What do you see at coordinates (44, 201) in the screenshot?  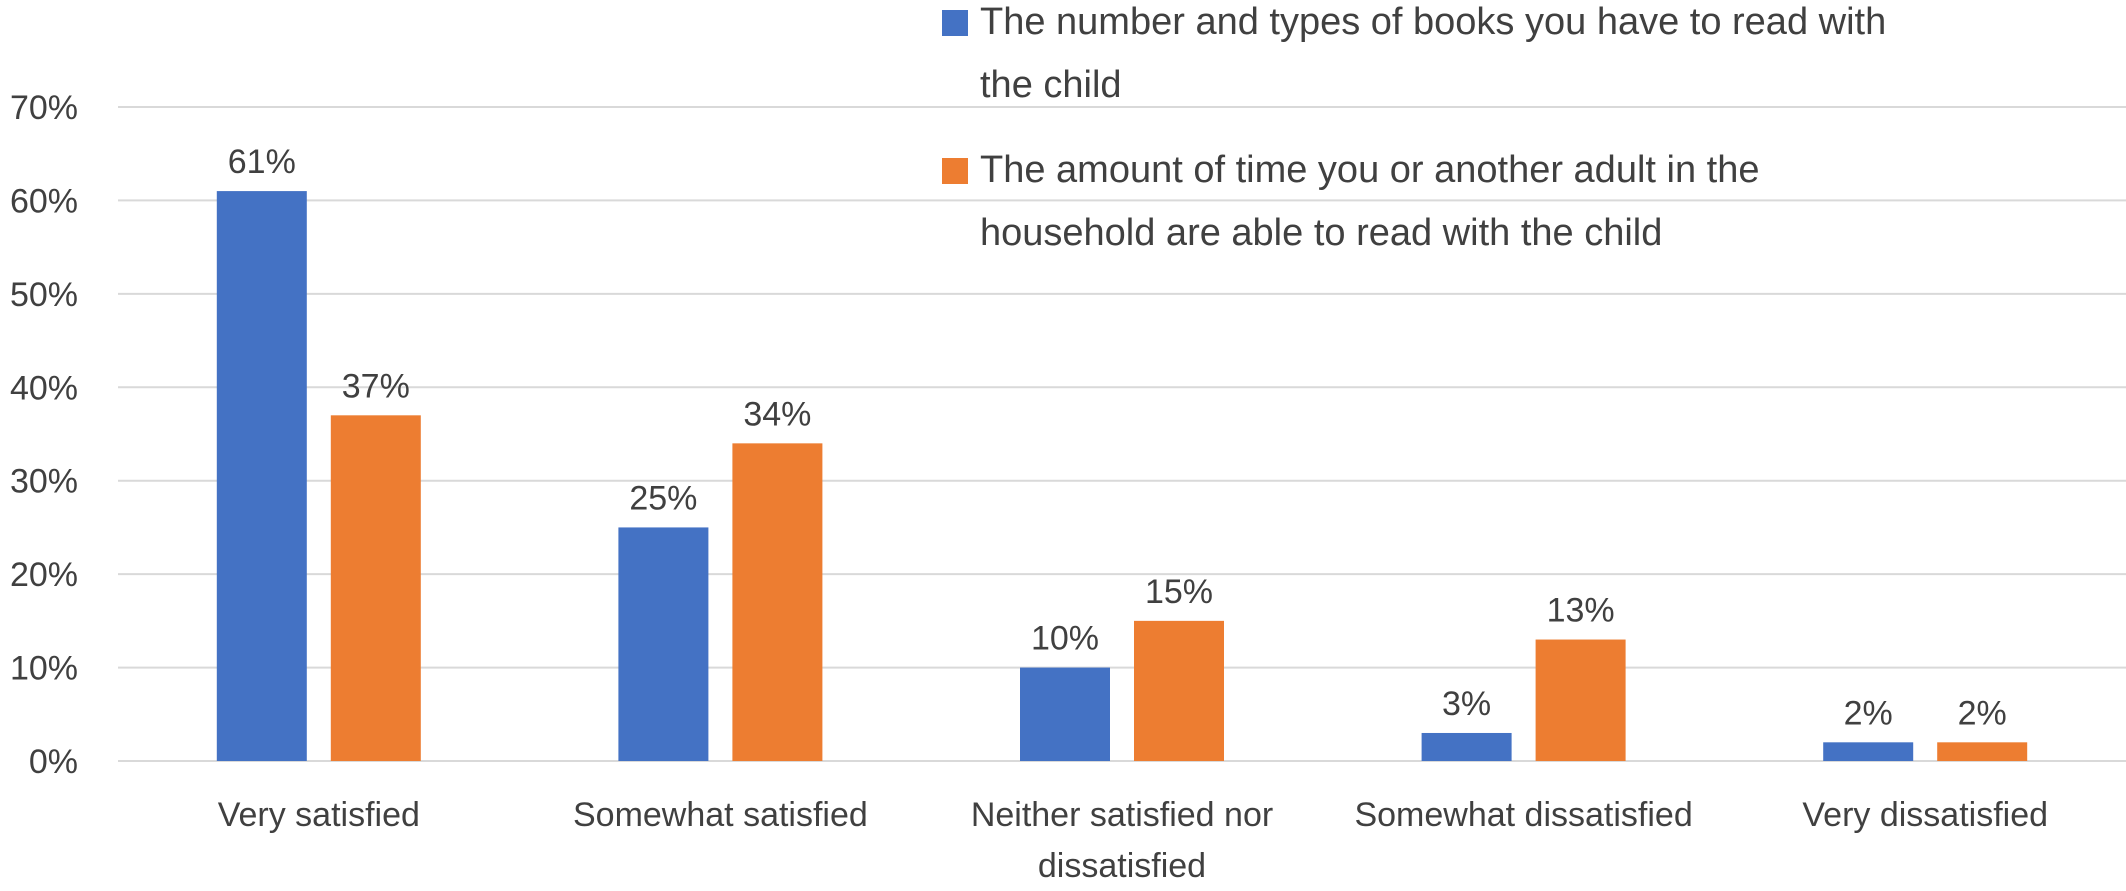 I see `y-tick-label: 60%` at bounding box center [44, 201].